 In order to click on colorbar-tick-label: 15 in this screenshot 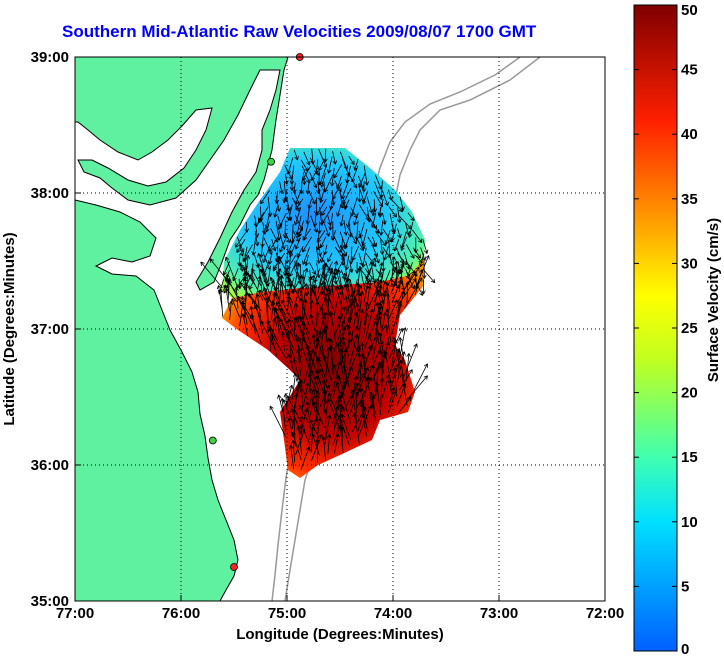, I will do `click(689, 457)`.